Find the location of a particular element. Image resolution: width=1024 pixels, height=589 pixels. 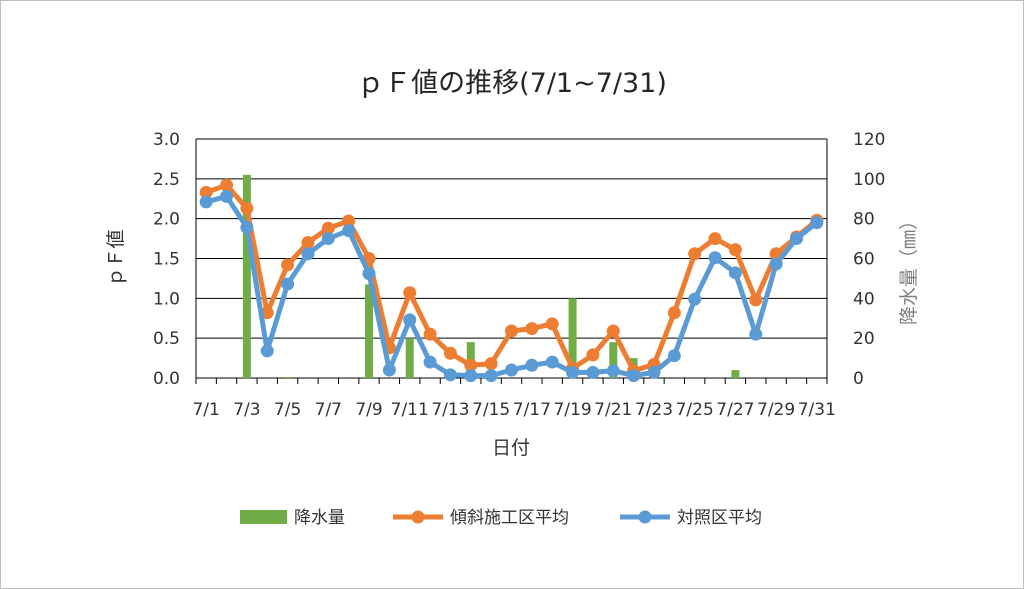

legend-label-control-avg: 対照区平均 is located at coordinates (719, 518).